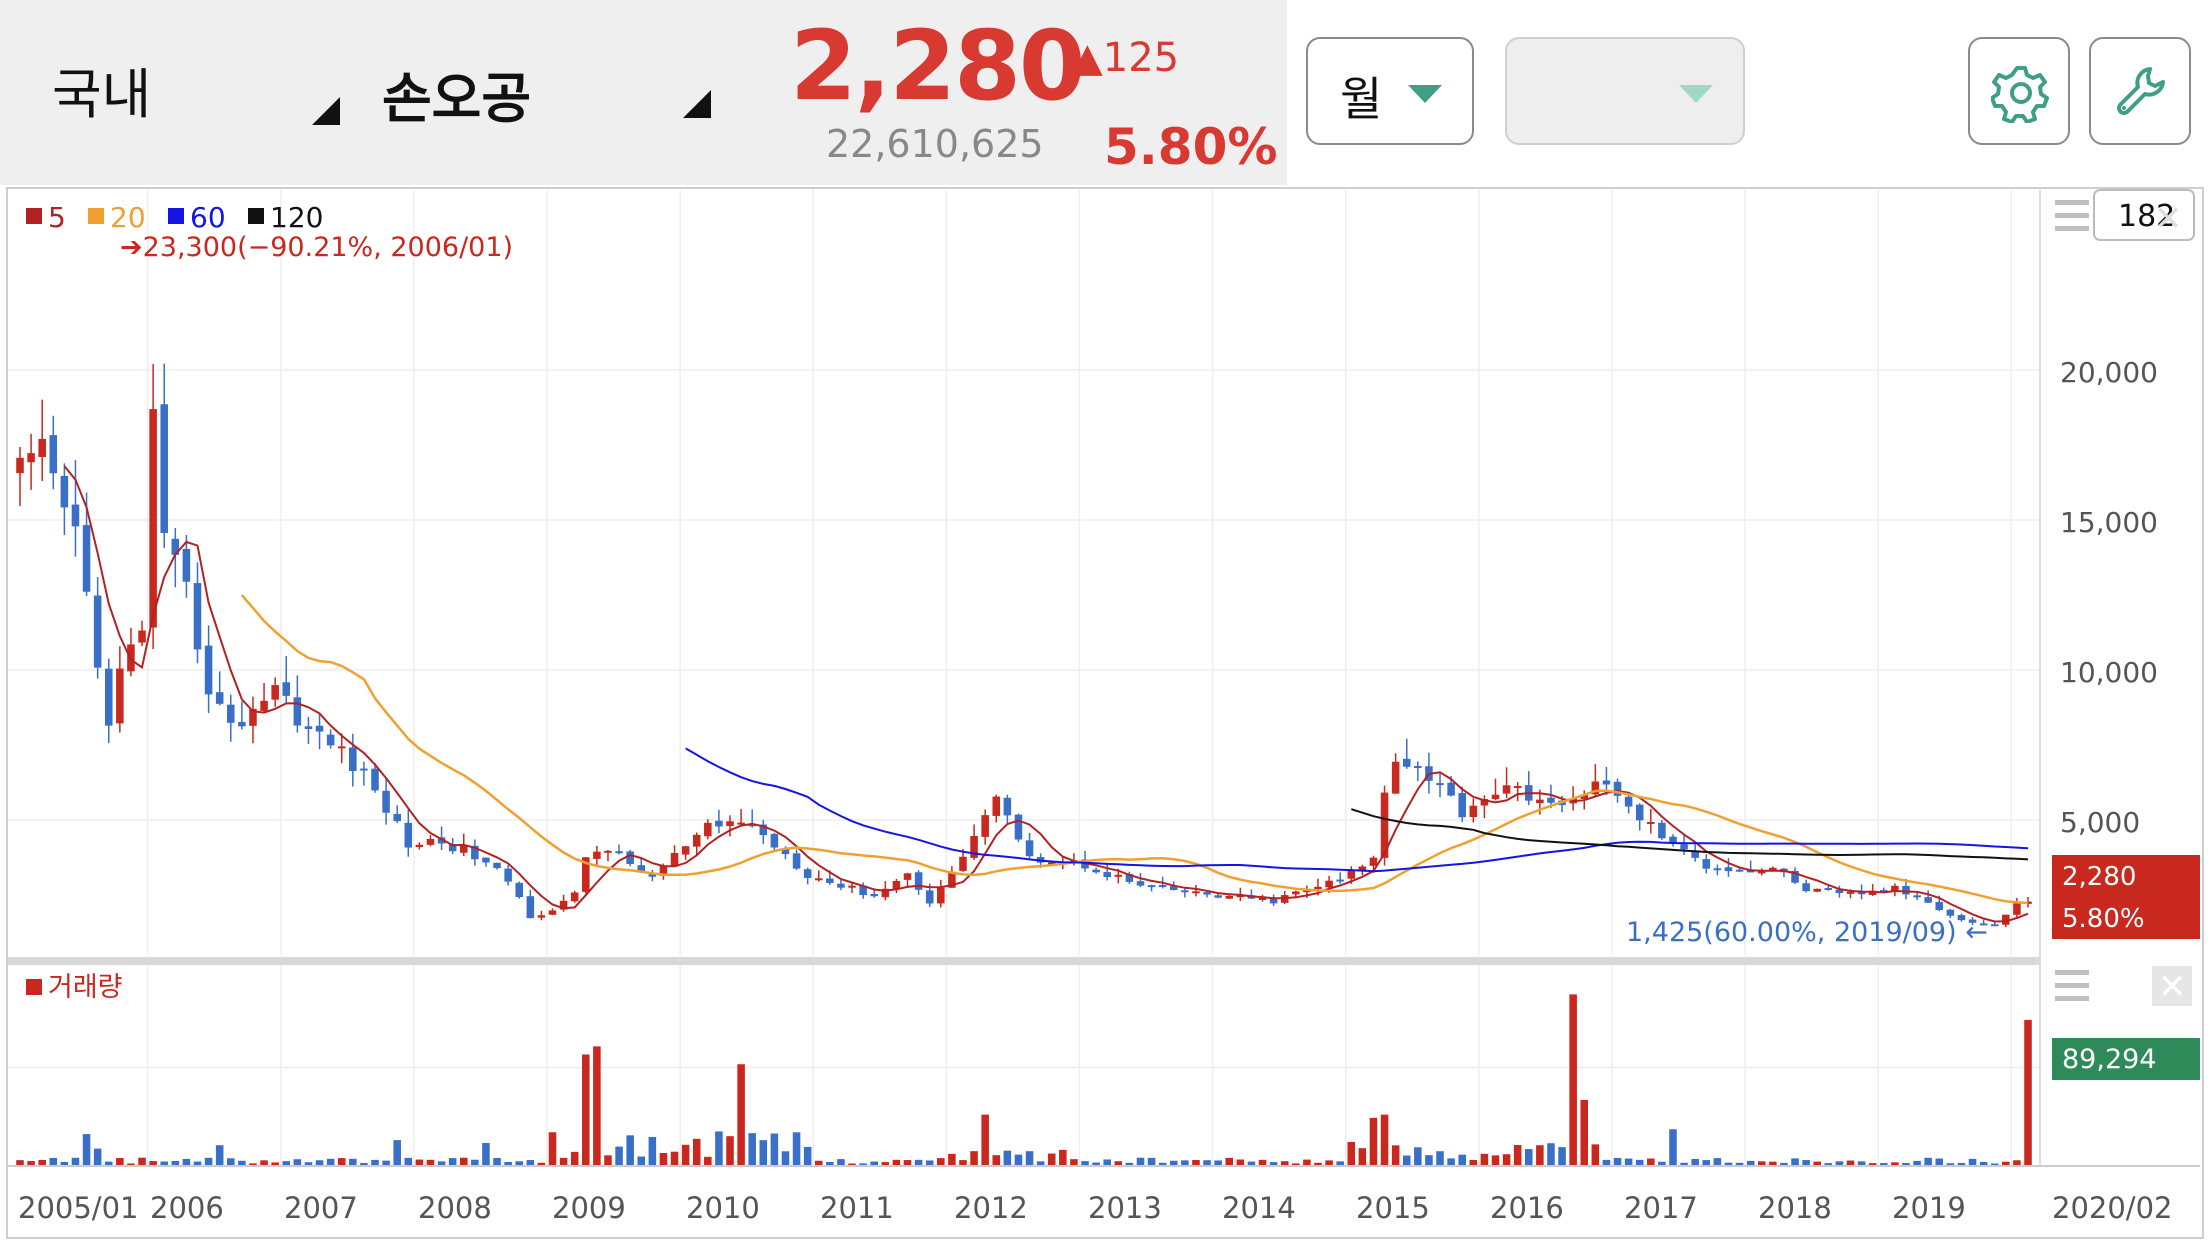 This screenshot has height=1242, width=2208. Describe the element at coordinates (128, 217) in the screenshot. I see `legend-label: 20` at that location.